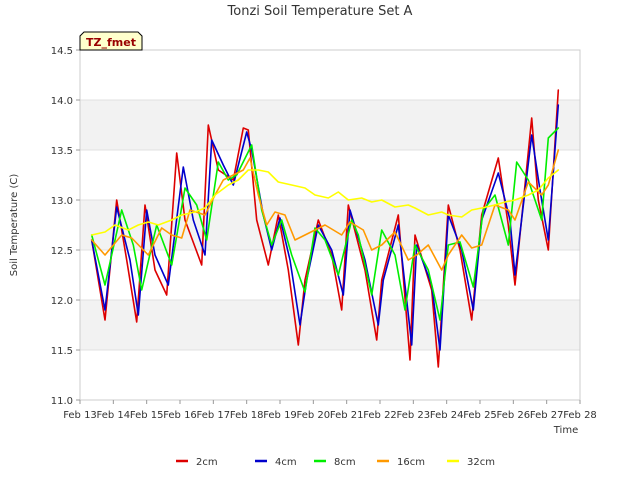 The height and width of the screenshot is (480, 640). I want to click on x-tick-label: Feb 22, so click(380, 415).